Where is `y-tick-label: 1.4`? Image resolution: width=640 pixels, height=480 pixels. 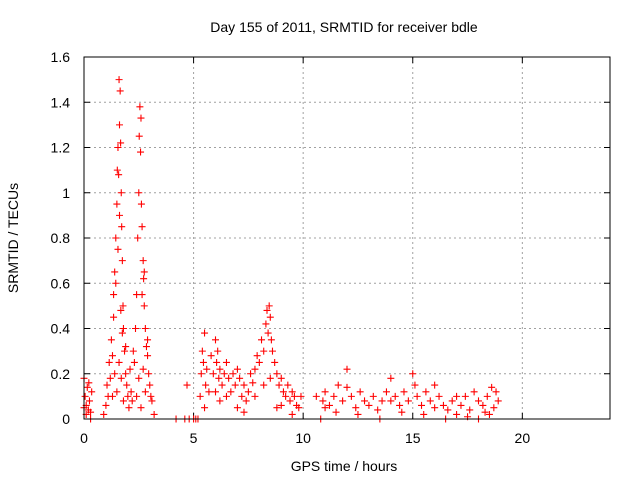
y-tick-label: 1.4 is located at coordinates (61, 102).